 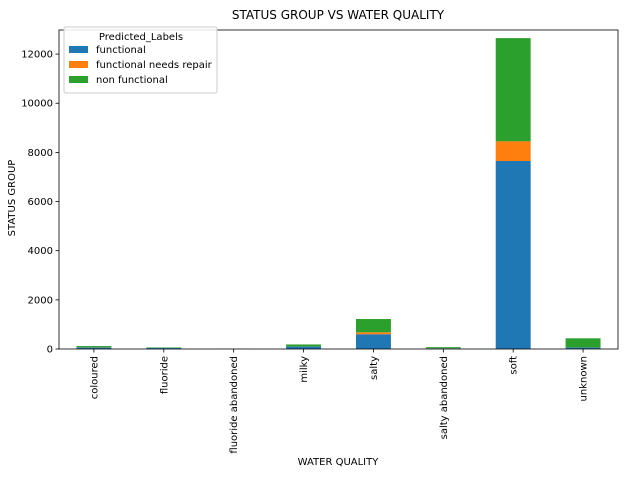 I want to click on y-tick-label: 12000, so click(x=37, y=55).